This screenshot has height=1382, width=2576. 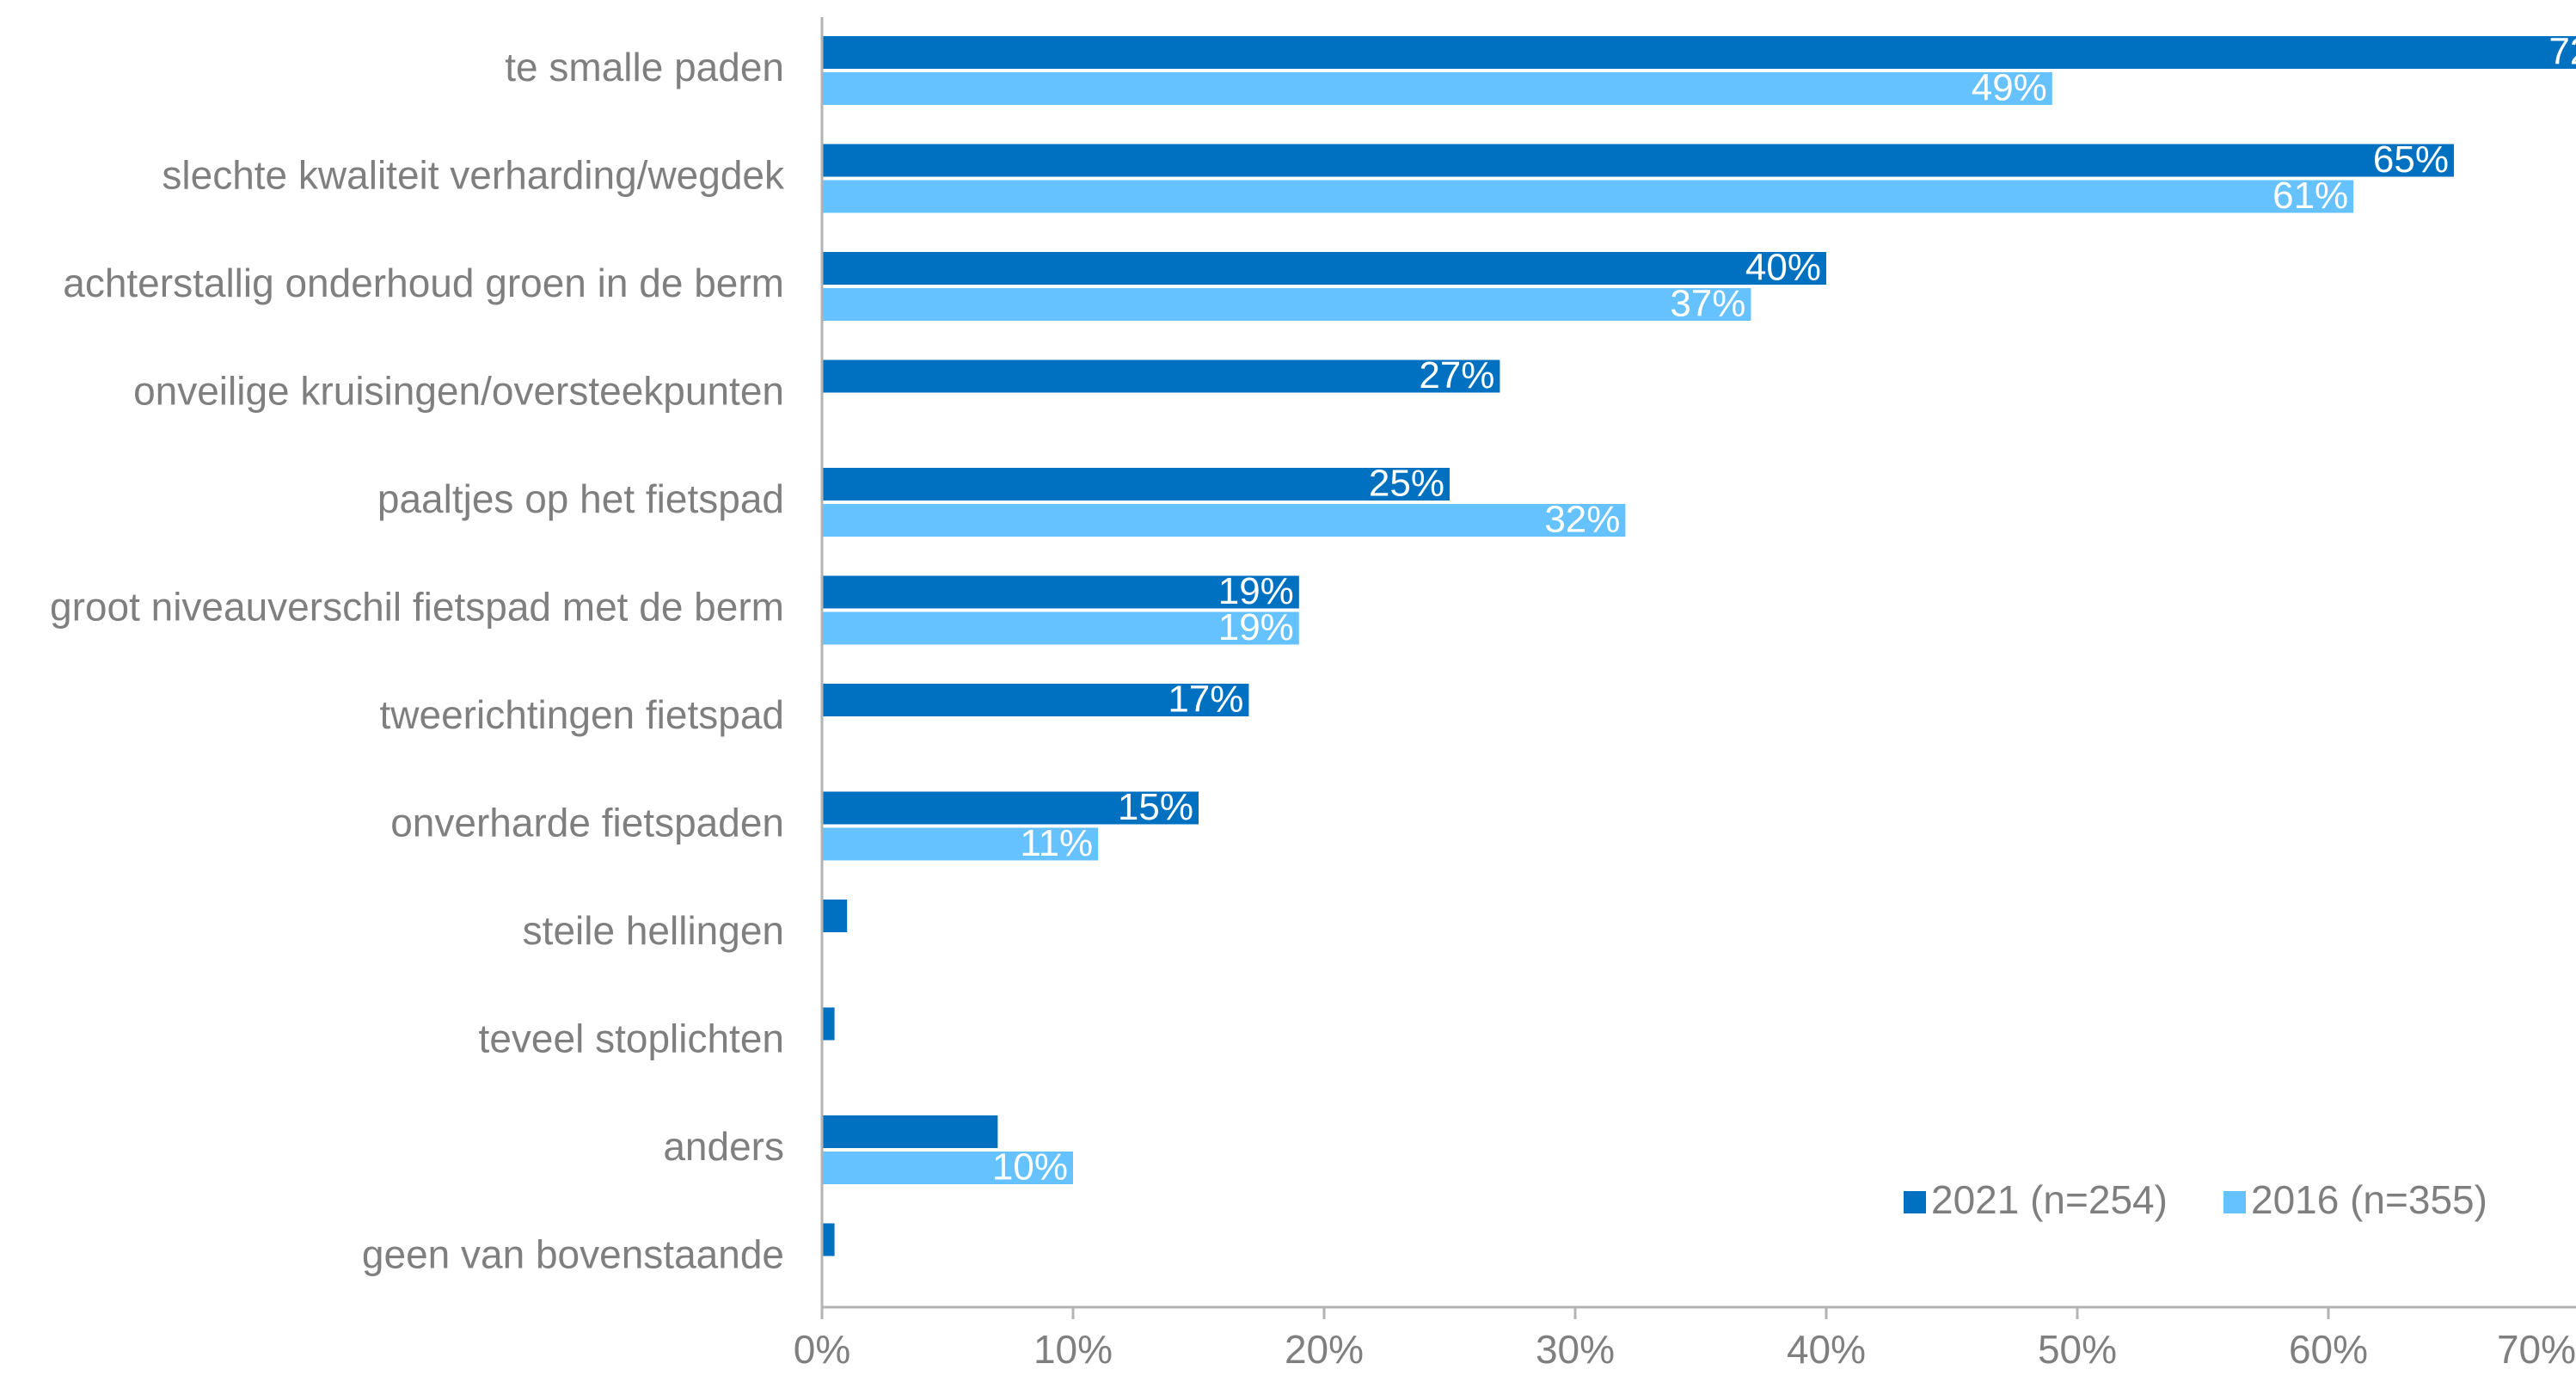 What do you see at coordinates (1205, 700) in the screenshot?
I see `data-label: 17%` at bounding box center [1205, 700].